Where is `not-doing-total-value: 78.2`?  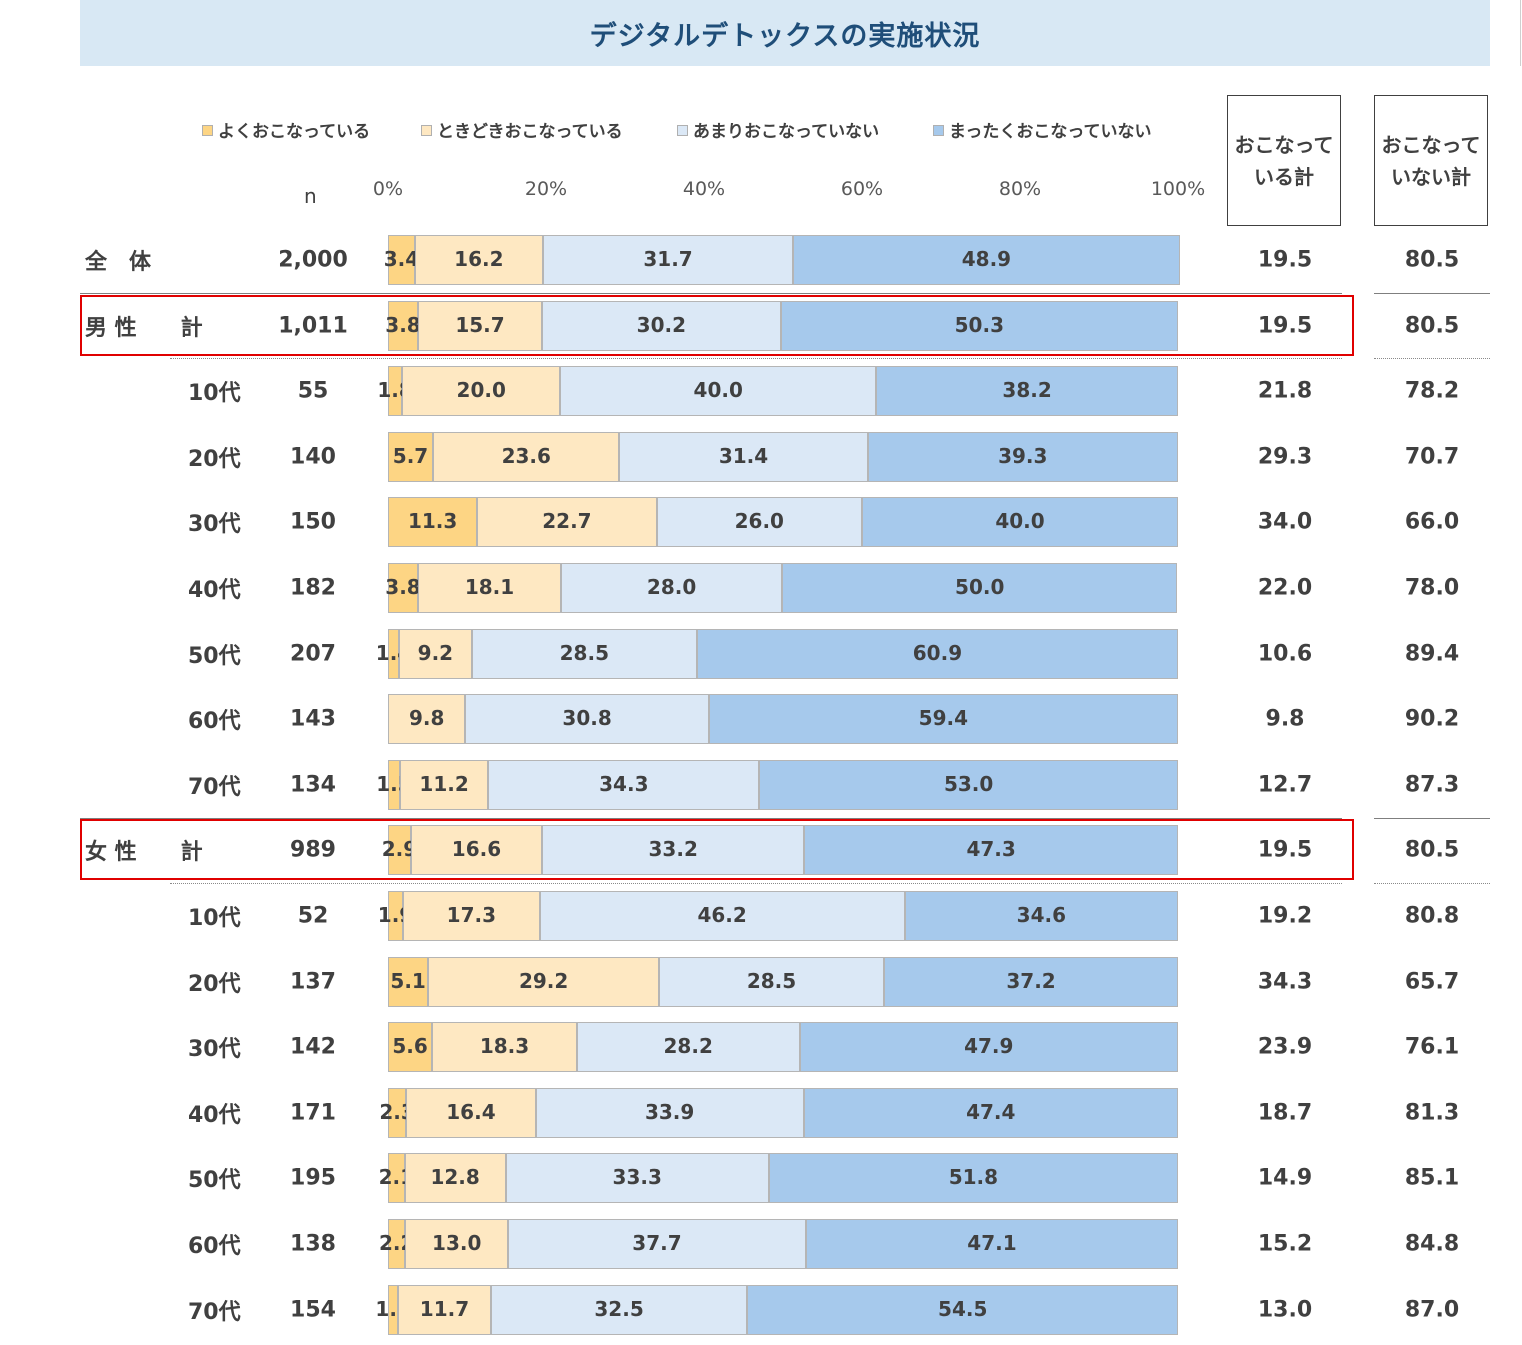
not-doing-total-value: 78.2 is located at coordinates (1432, 391).